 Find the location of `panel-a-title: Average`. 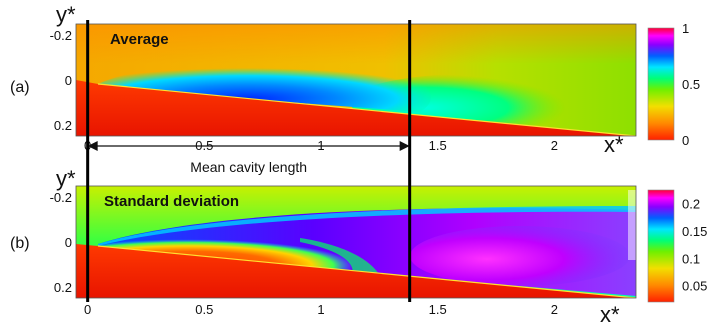

panel-a-title: Average is located at coordinates (139, 39).